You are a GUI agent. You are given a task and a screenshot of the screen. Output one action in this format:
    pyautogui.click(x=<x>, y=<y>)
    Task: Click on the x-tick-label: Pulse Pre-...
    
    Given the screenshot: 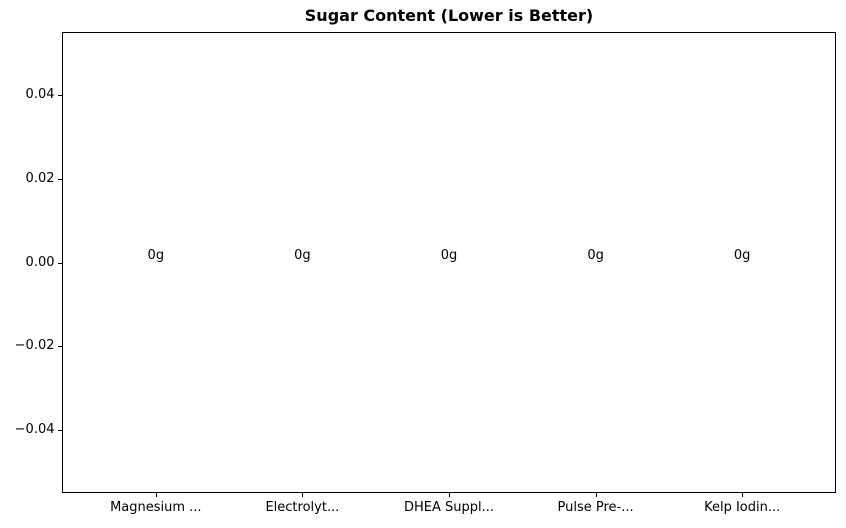 What is the action you would take?
    pyautogui.click(x=595, y=507)
    